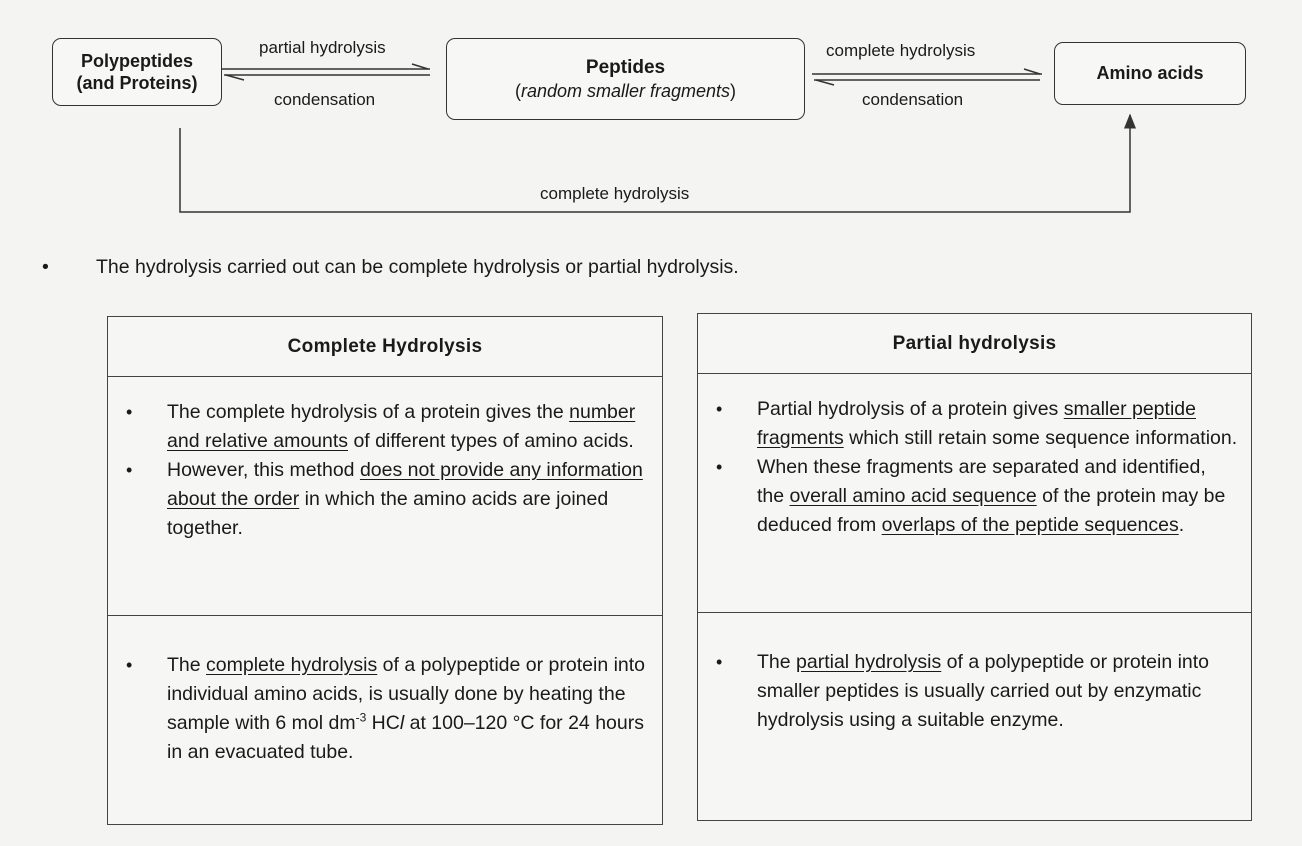 The width and height of the screenshot is (1302, 846). What do you see at coordinates (901, 50) in the screenshot?
I see `edge-label-complete-hydrolysis: complete hydrolysis` at bounding box center [901, 50].